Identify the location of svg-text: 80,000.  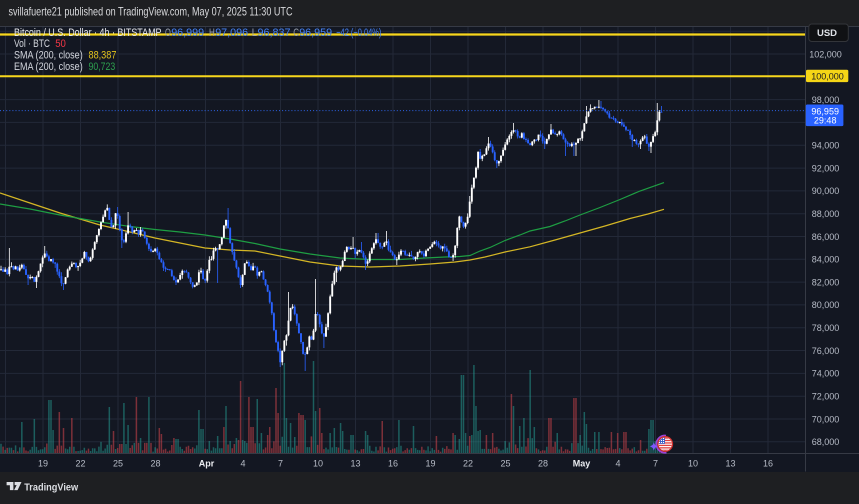
(826, 305).